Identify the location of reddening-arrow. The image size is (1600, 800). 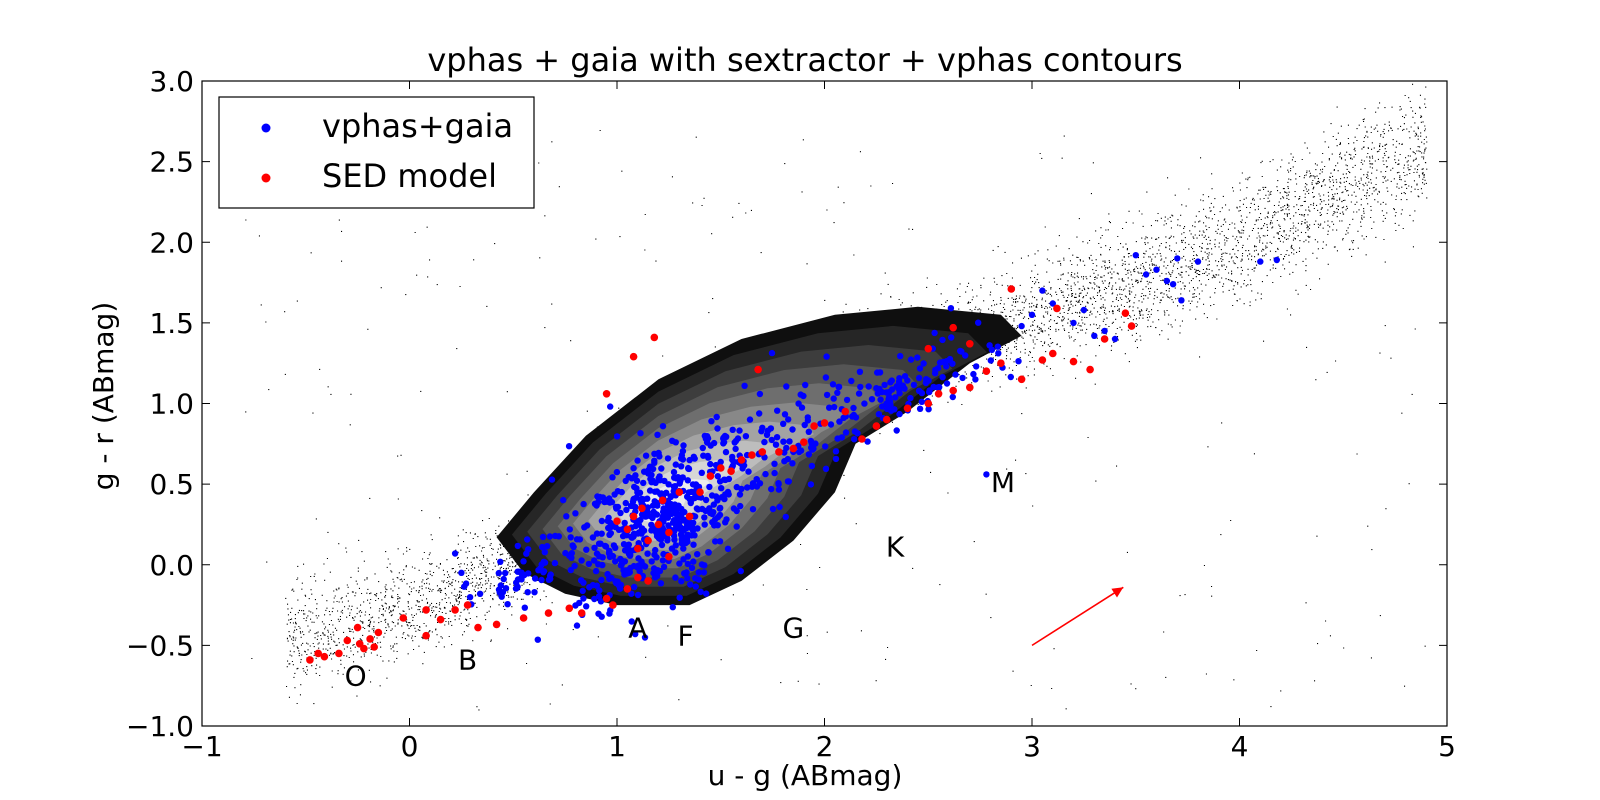
(1077, 616).